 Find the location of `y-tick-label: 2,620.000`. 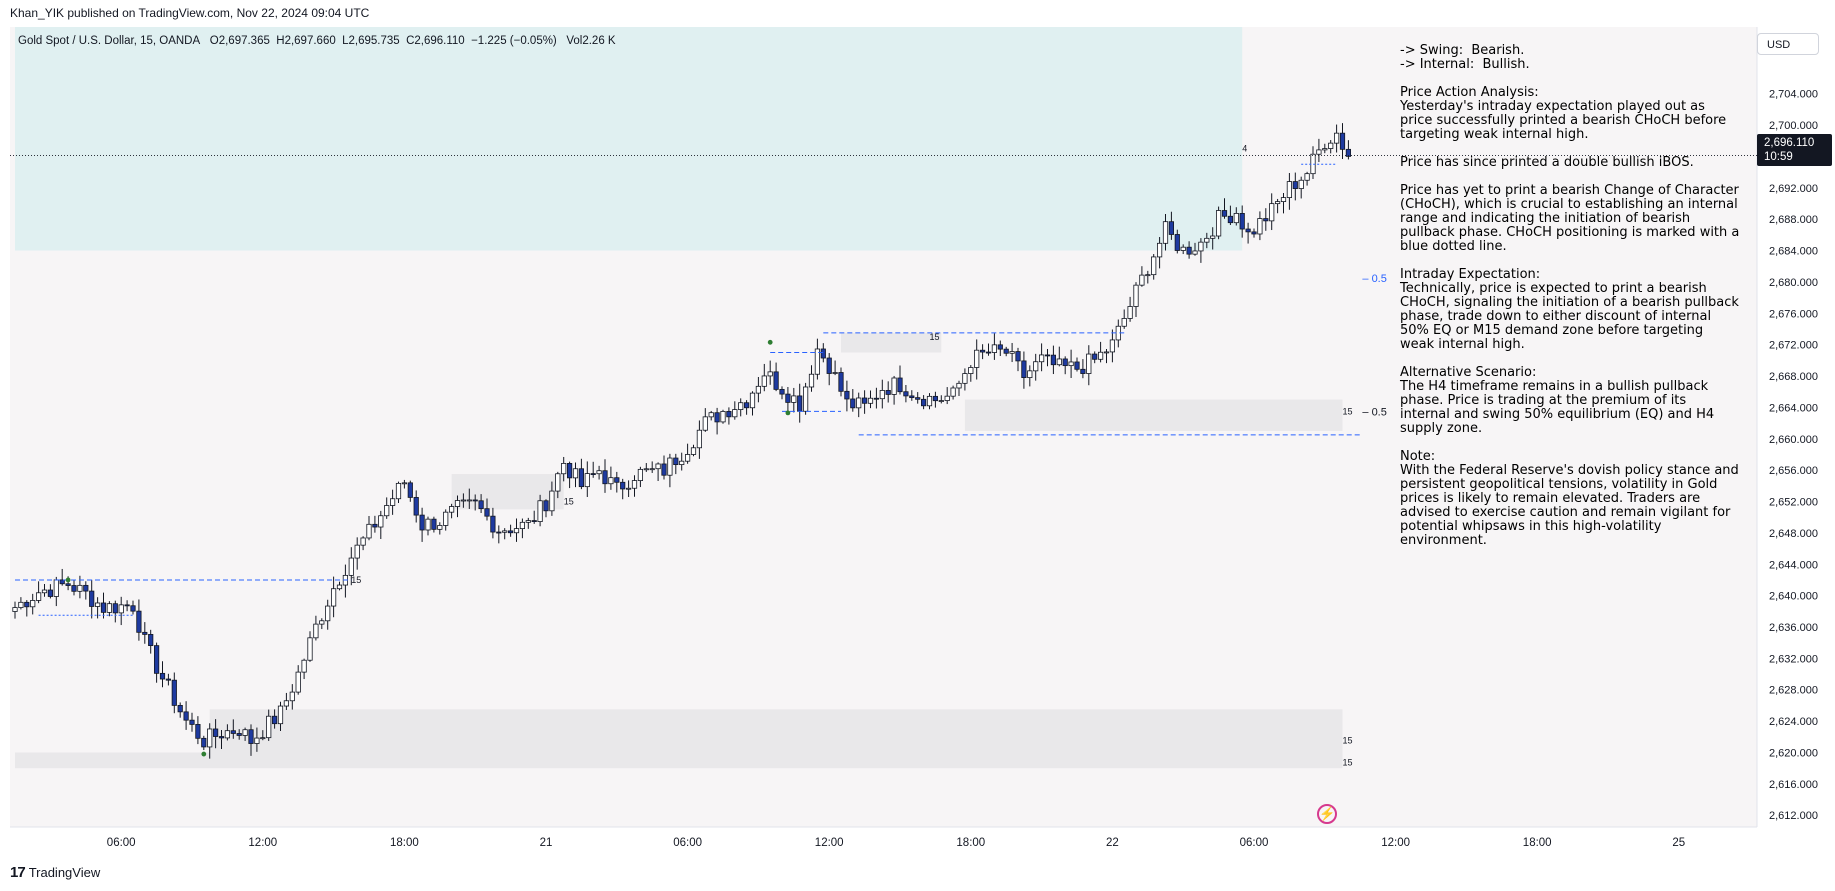

y-tick-label: 2,620.000 is located at coordinates (1793, 753).